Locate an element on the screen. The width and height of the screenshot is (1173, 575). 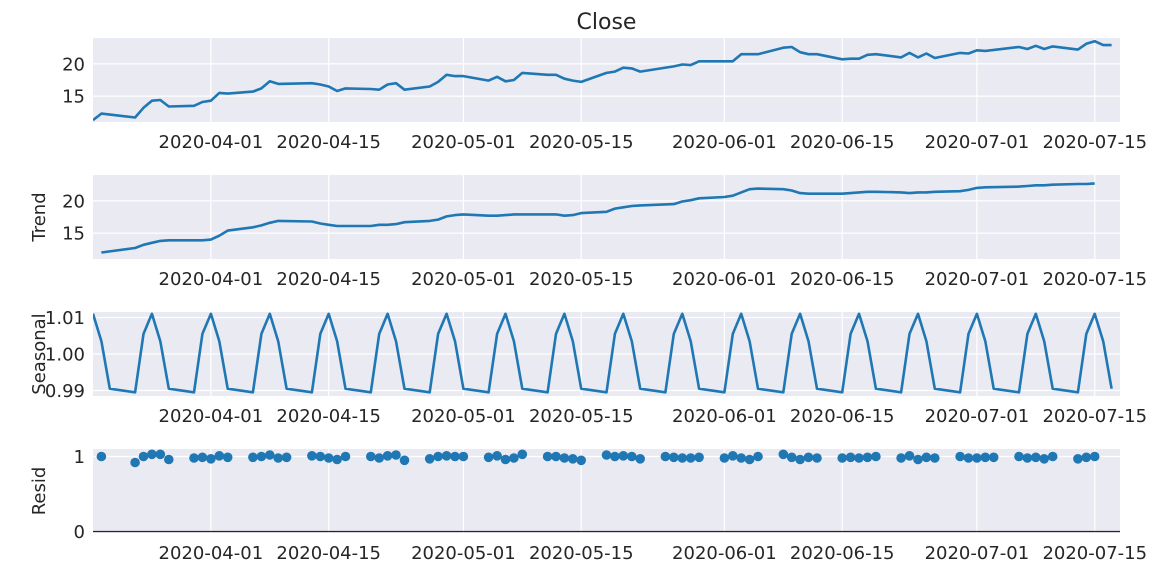
y-axis-label: Seasonal is located at coordinates (39, 353).